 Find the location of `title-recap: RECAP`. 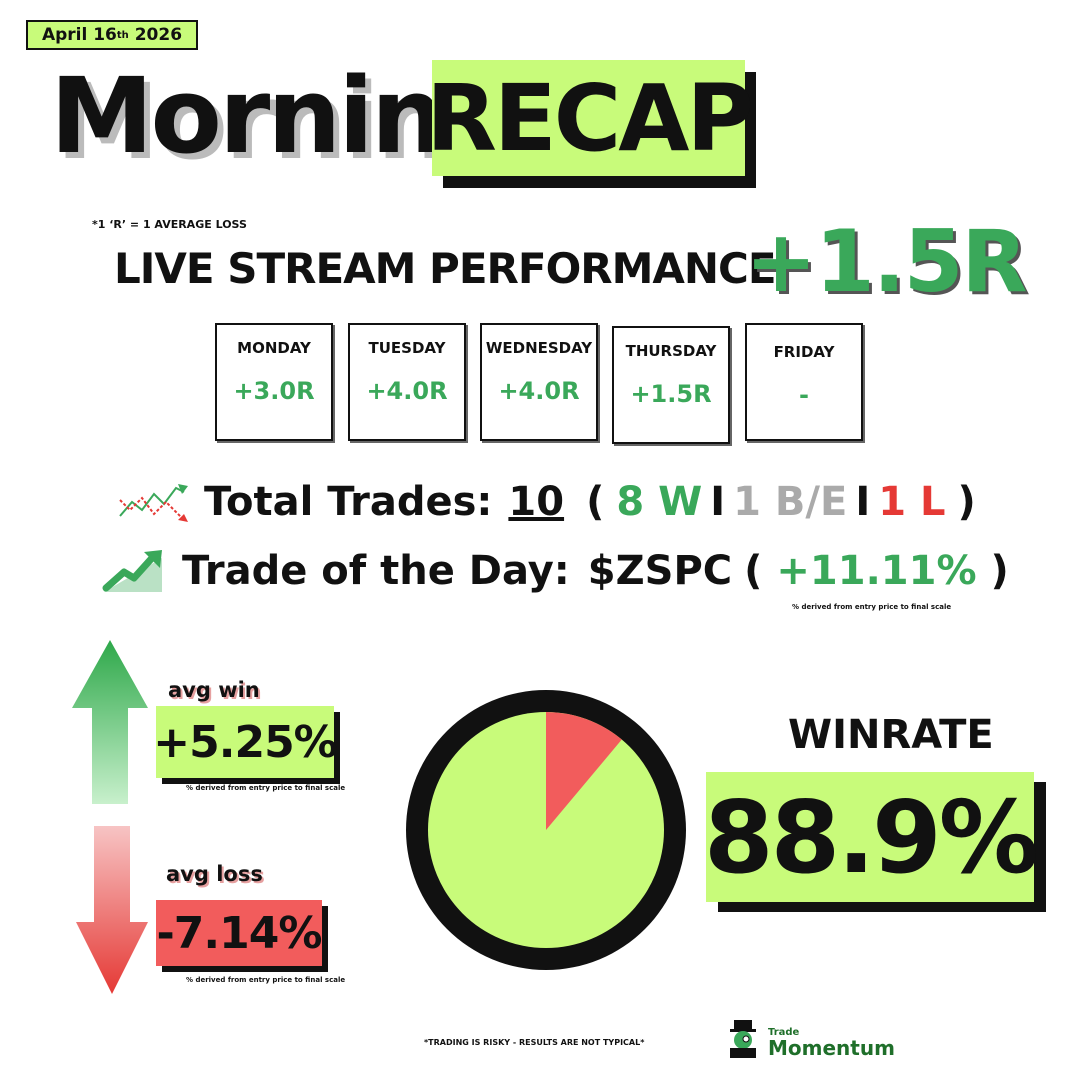

title-recap: RECAP is located at coordinates (590, 118).